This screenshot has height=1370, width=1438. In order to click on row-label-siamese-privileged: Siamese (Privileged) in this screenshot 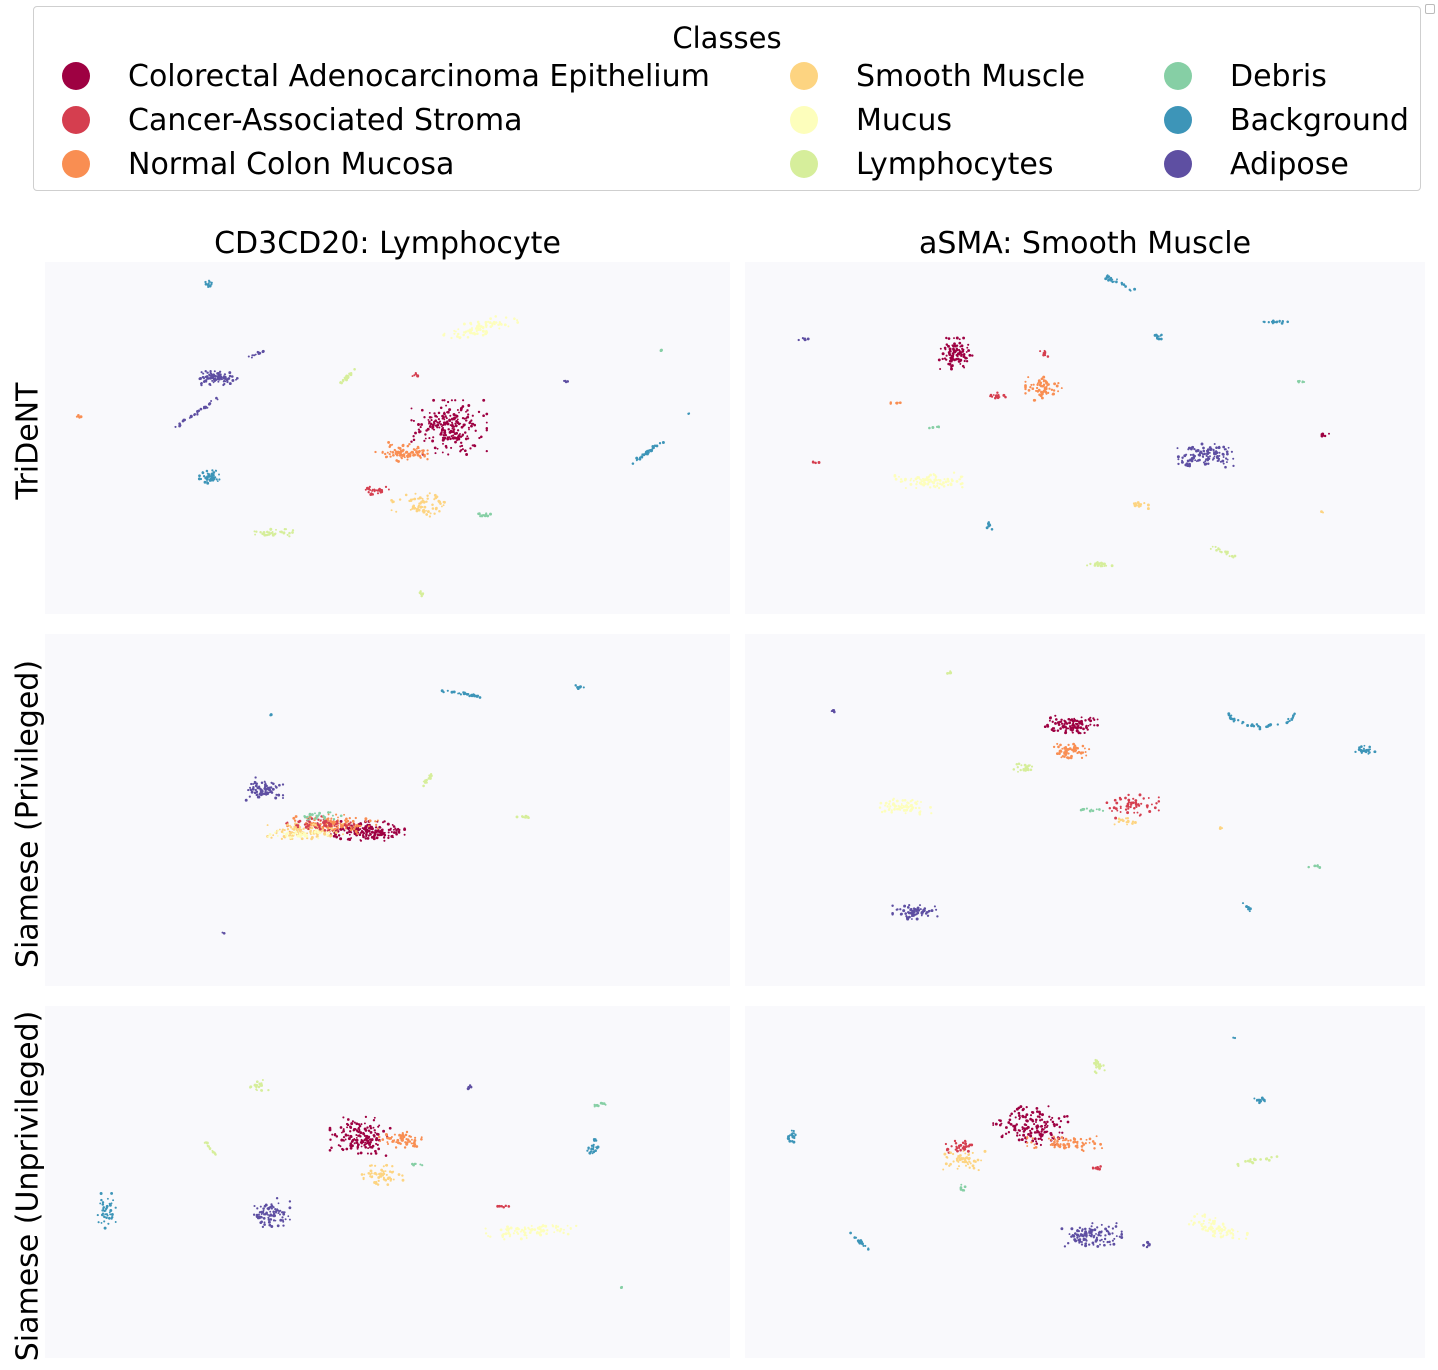, I will do `click(28, 814)`.